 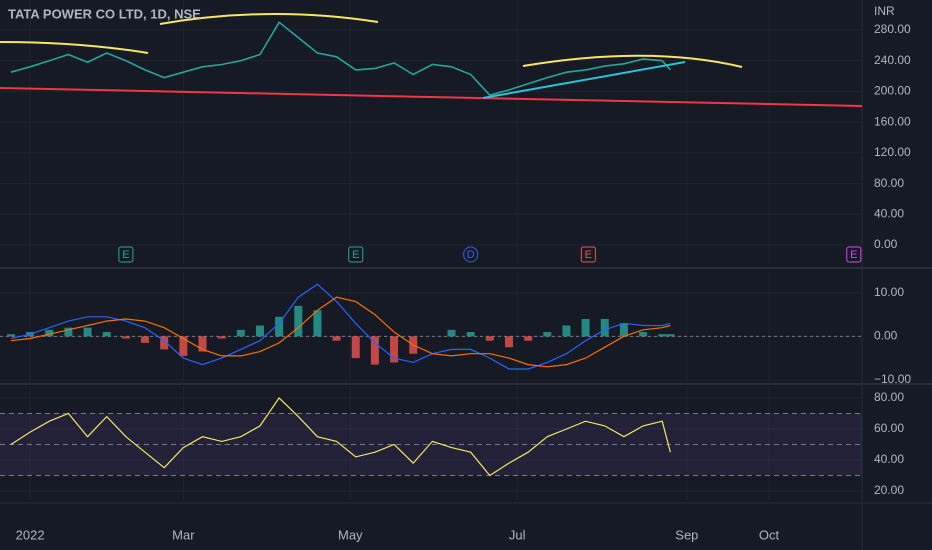 I want to click on y-tick-label: −10.00, so click(x=892, y=379).